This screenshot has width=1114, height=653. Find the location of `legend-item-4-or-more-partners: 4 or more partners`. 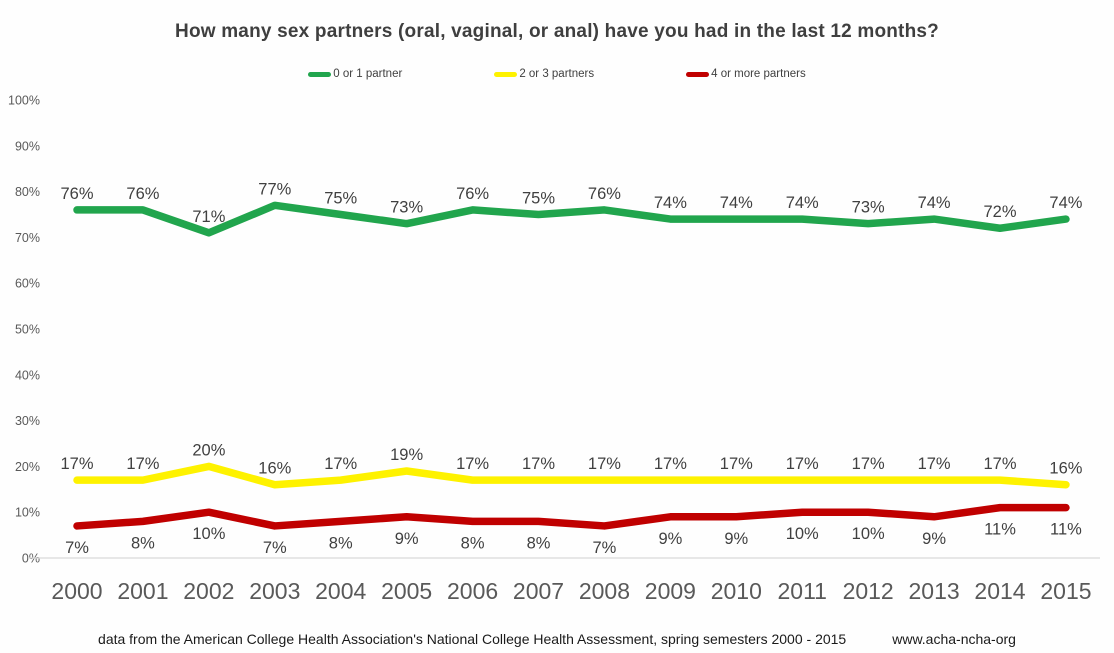

legend-item-4-or-more-partners: 4 or more partners is located at coordinates (746, 74).